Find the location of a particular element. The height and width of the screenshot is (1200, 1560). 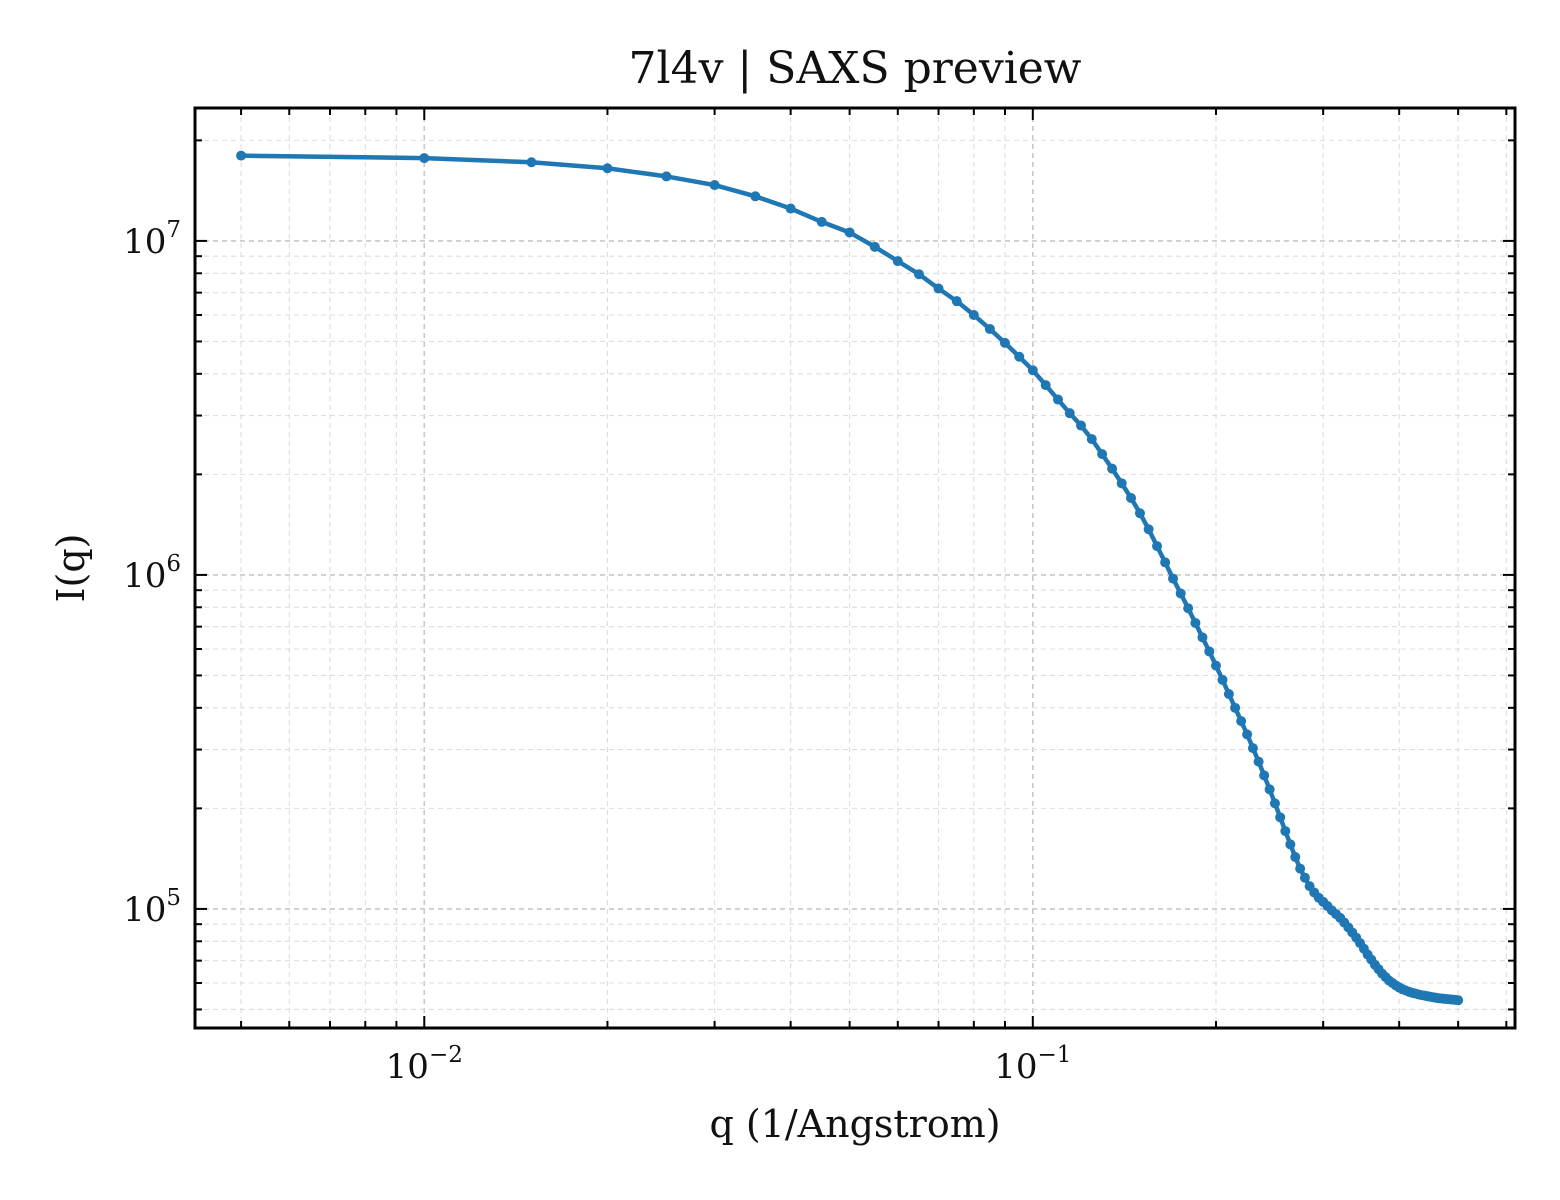

y-tick-label: 10⁶ is located at coordinates (152, 573).